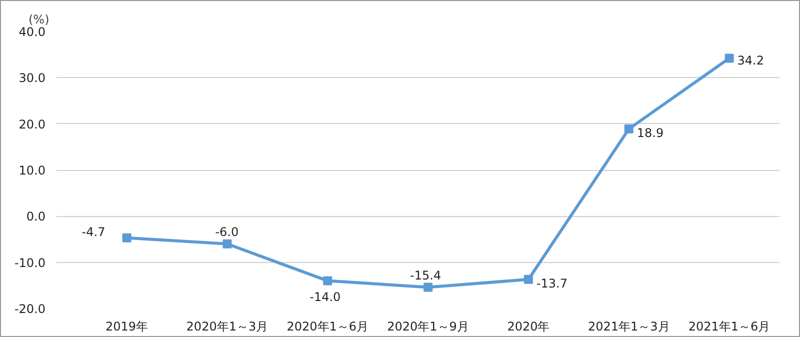  Describe the element at coordinates (32, 32) in the screenshot. I see `y-tick-label: 40.0` at that location.